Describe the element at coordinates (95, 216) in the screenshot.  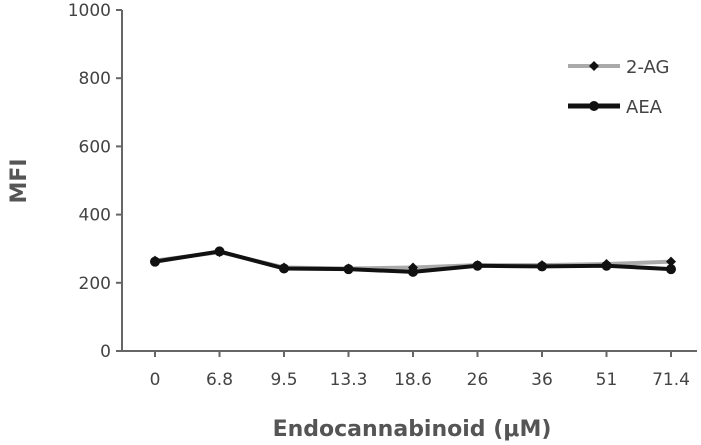
I see `y-tick-label: 400` at that location.